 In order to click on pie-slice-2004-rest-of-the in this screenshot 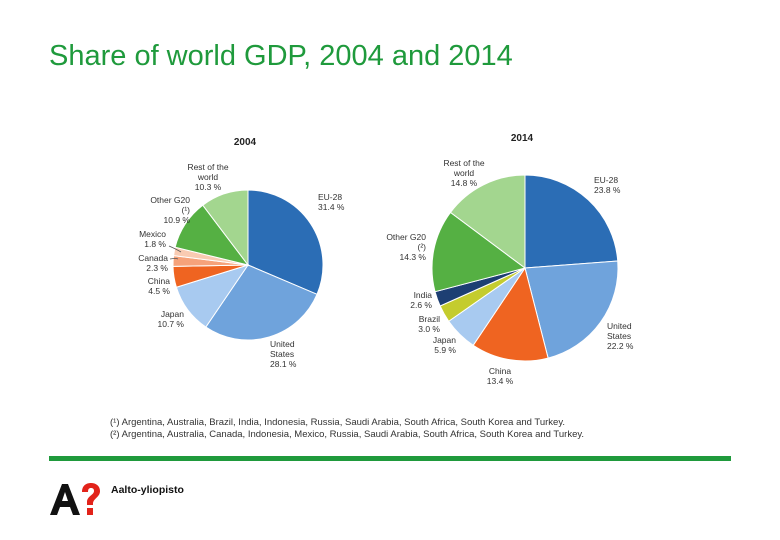, I will do `click(225, 228)`.